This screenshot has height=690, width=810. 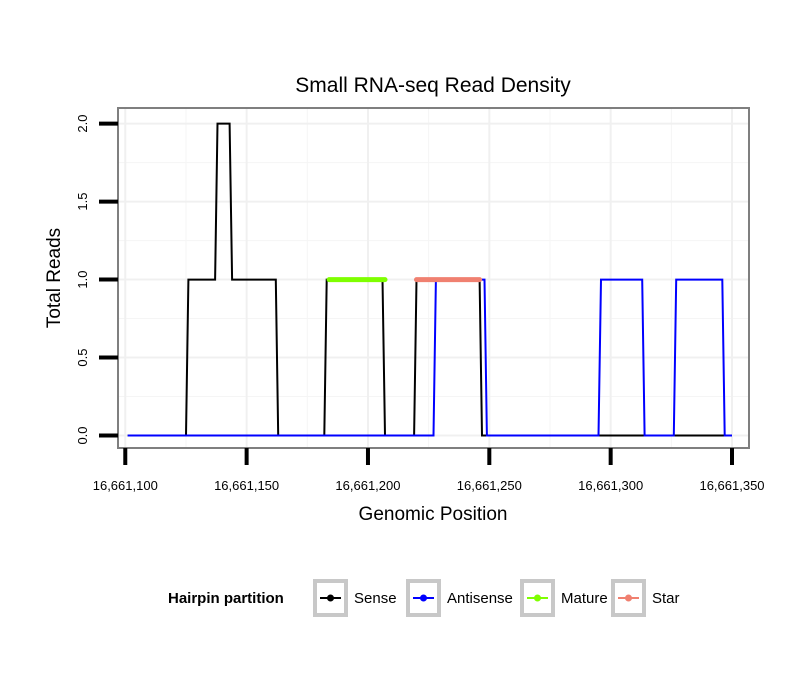 What do you see at coordinates (666, 598) in the screenshot?
I see `legend-label: Star` at bounding box center [666, 598].